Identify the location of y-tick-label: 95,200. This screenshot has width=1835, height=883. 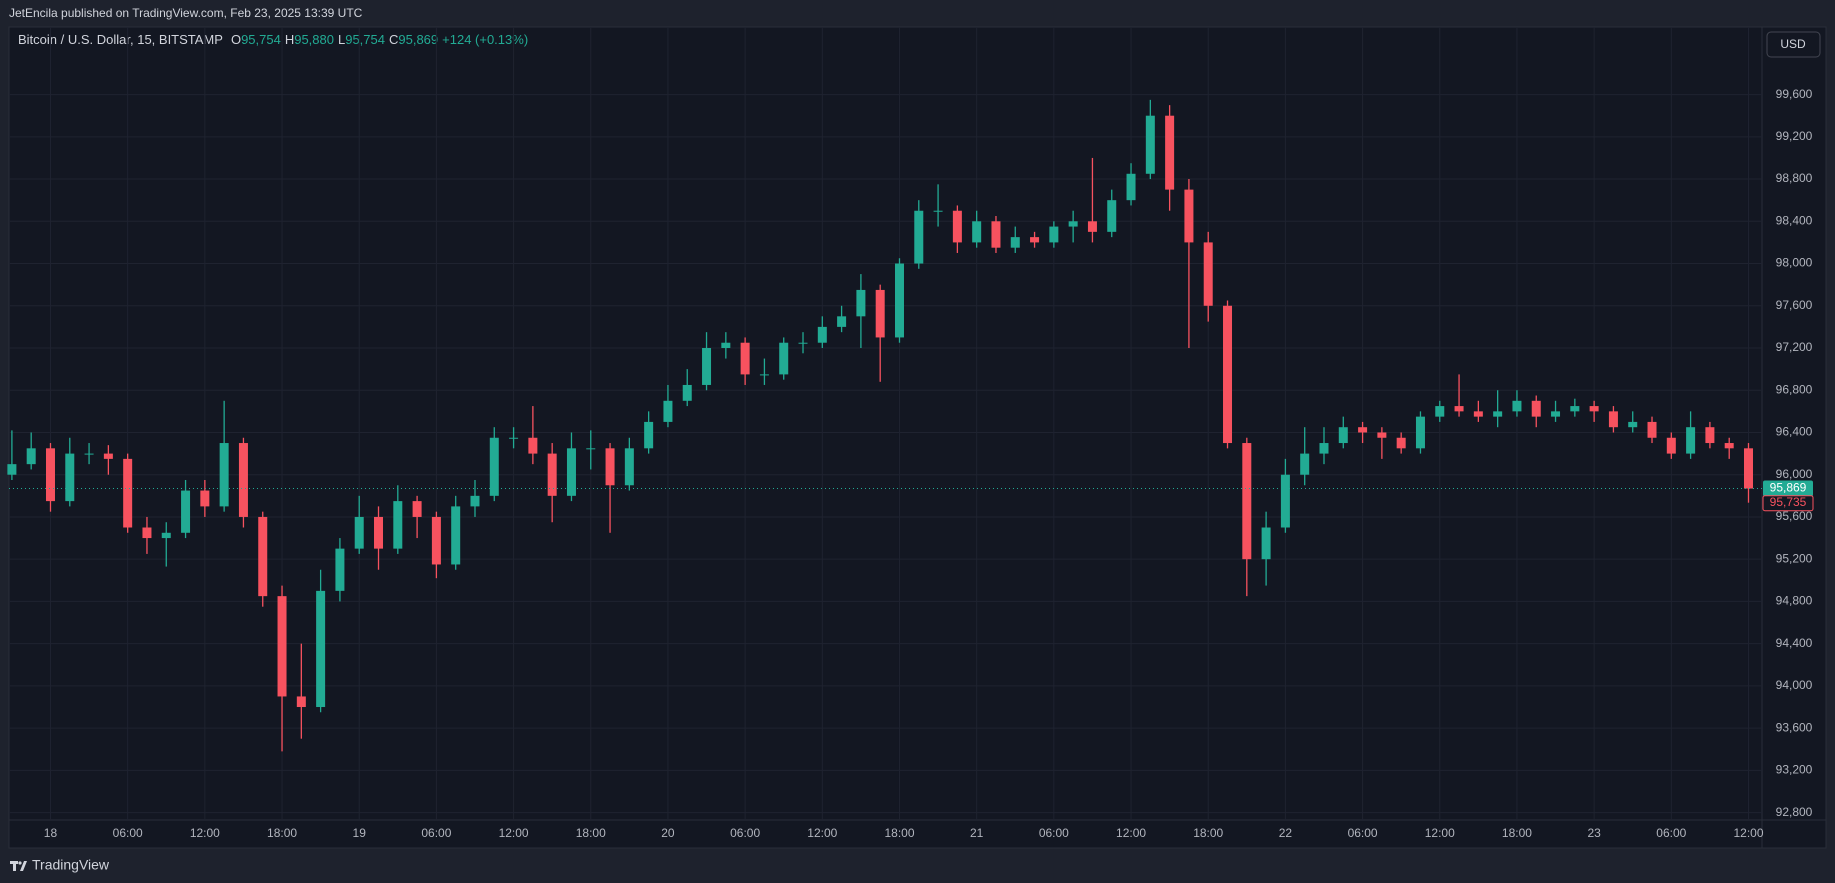
(1794, 558).